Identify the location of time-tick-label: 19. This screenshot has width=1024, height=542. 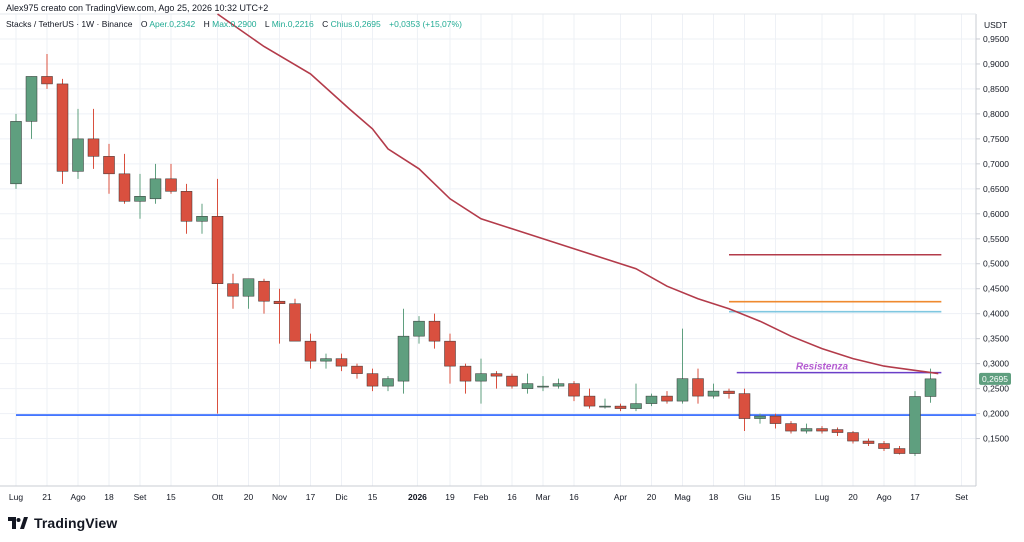
(450, 497).